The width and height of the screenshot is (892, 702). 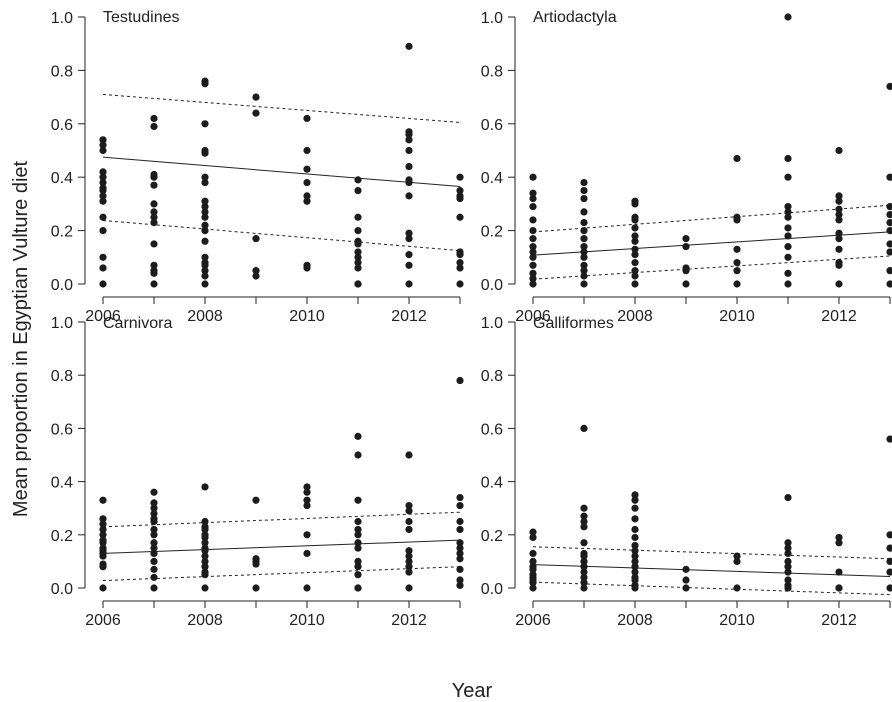 I want to click on y-tick-label: 0.4, so click(x=492, y=483).